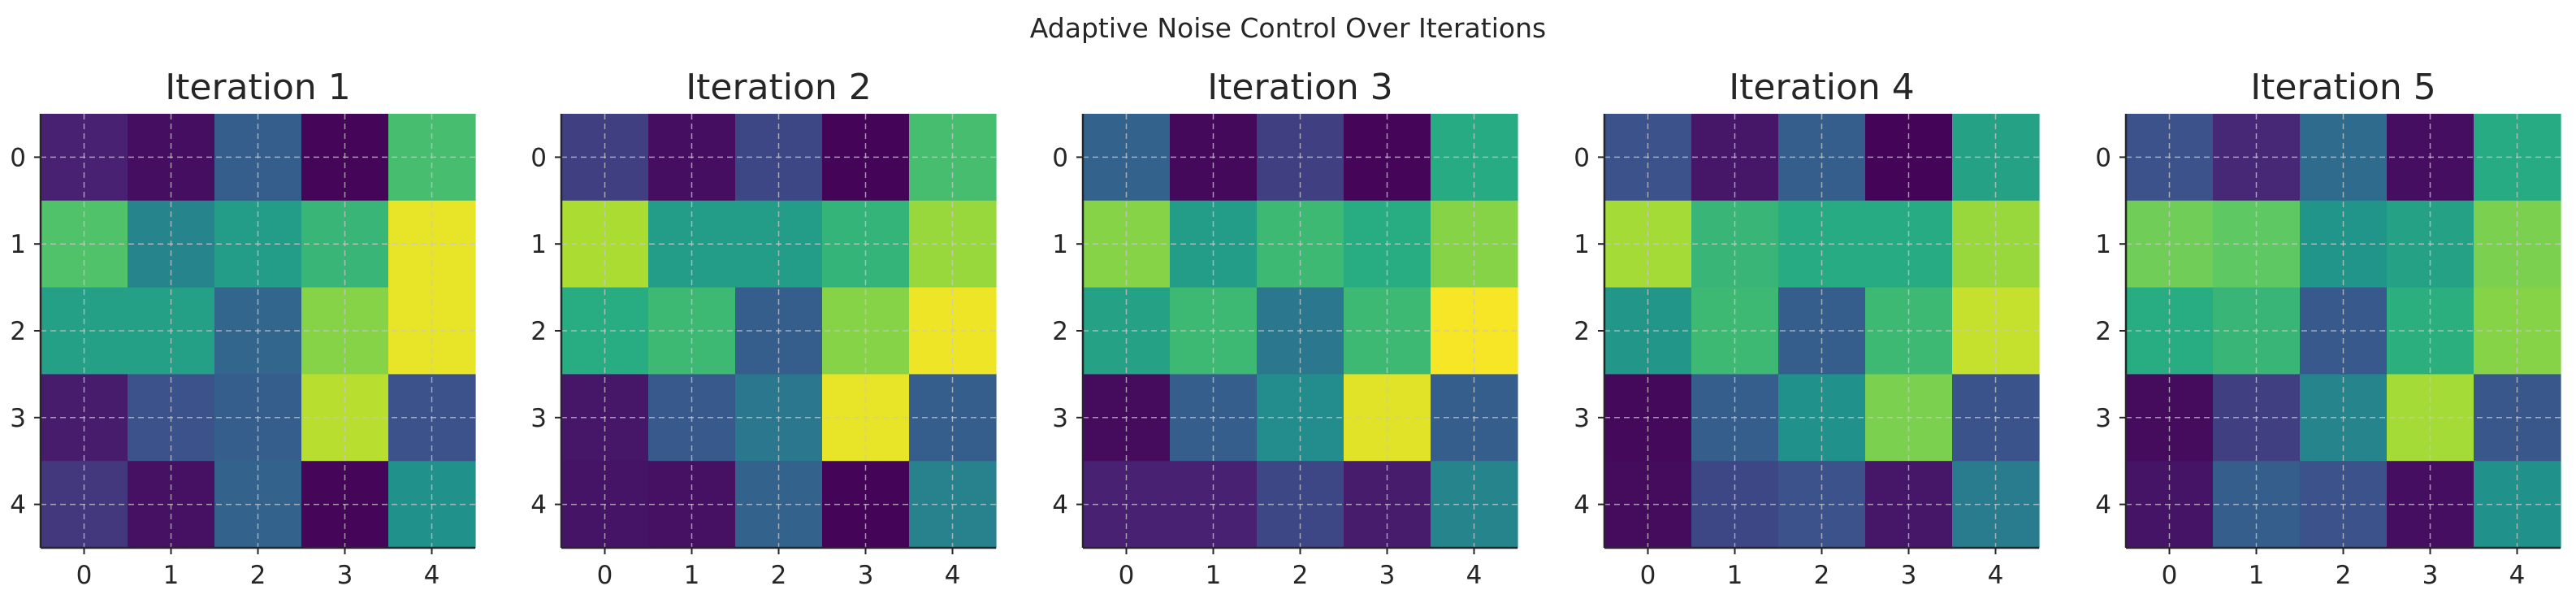 The height and width of the screenshot is (599, 2576). Describe the element at coordinates (1300, 87) in the screenshot. I see `panel-title: Iteration 3` at that location.